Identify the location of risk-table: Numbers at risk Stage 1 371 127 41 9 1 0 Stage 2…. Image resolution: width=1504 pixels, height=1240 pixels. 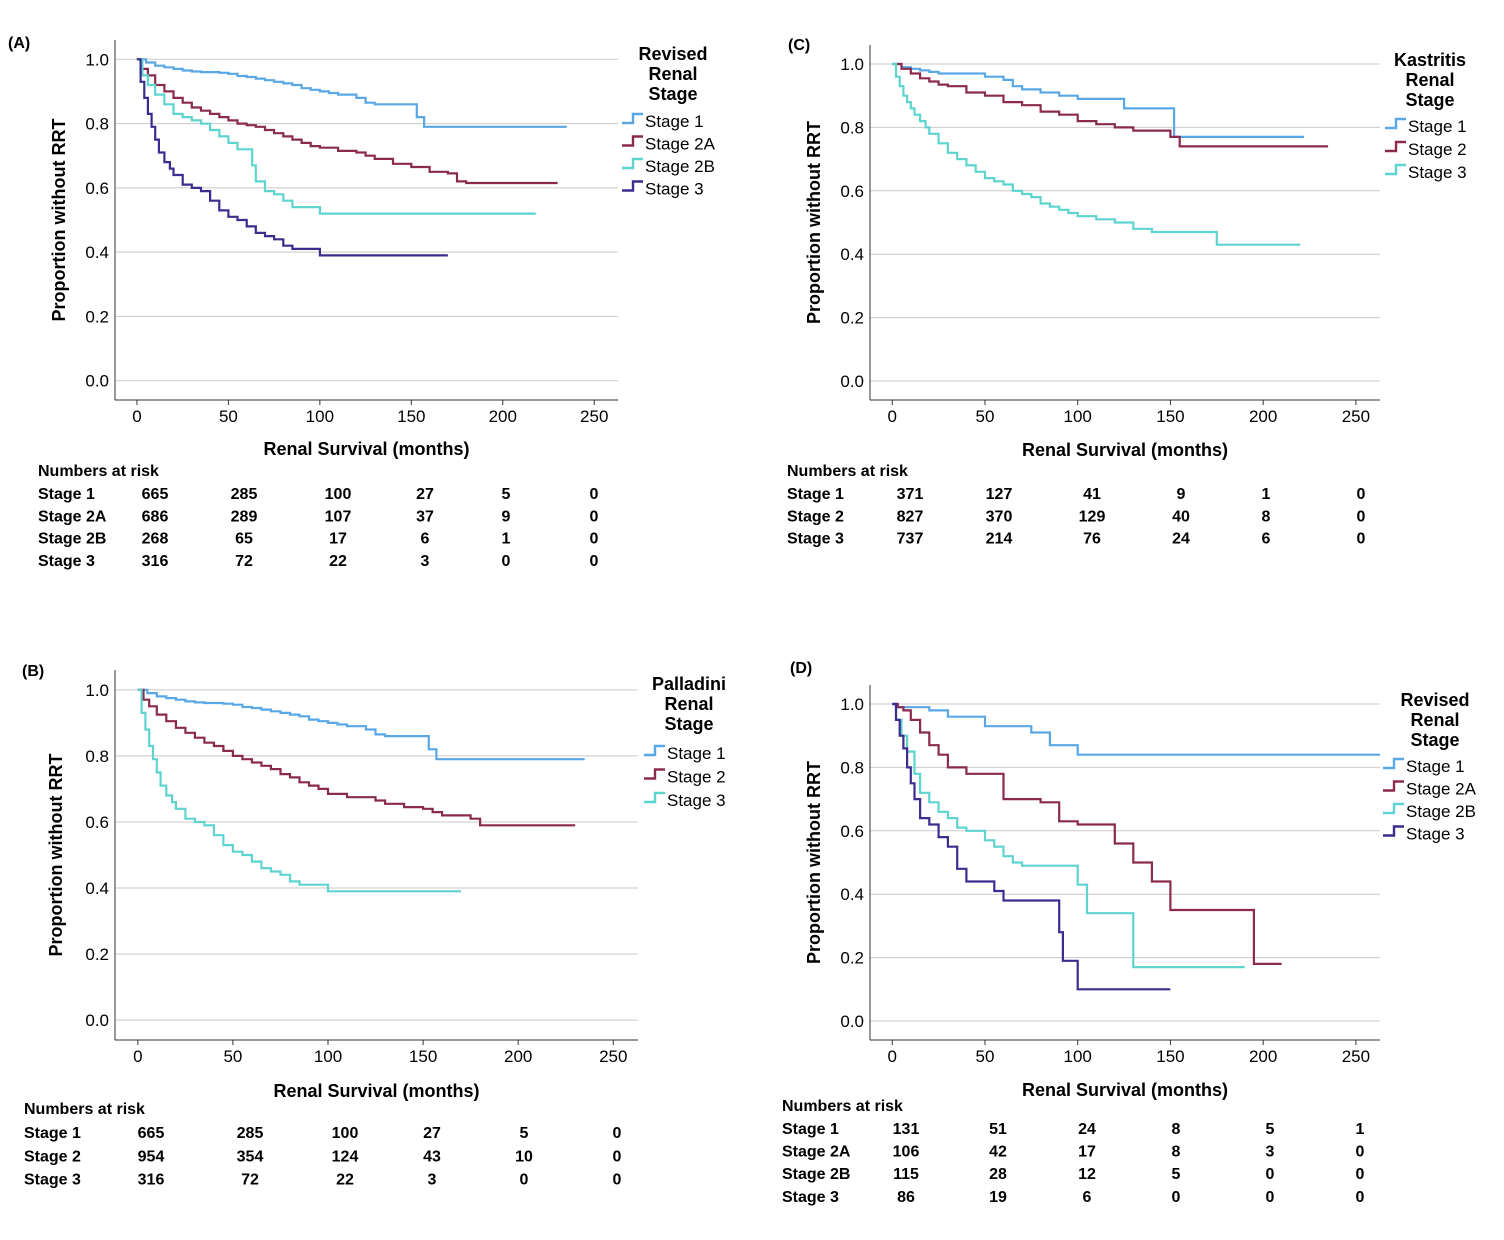
(1076, 505).